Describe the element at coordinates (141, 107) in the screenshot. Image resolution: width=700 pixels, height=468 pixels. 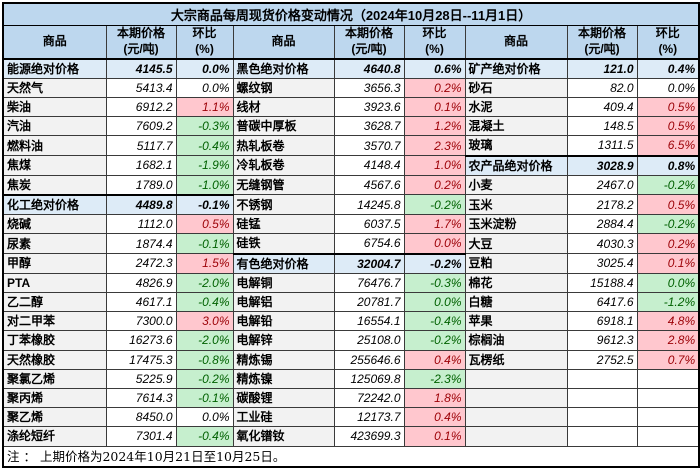
I see `price-cell: 6912.2` at that location.